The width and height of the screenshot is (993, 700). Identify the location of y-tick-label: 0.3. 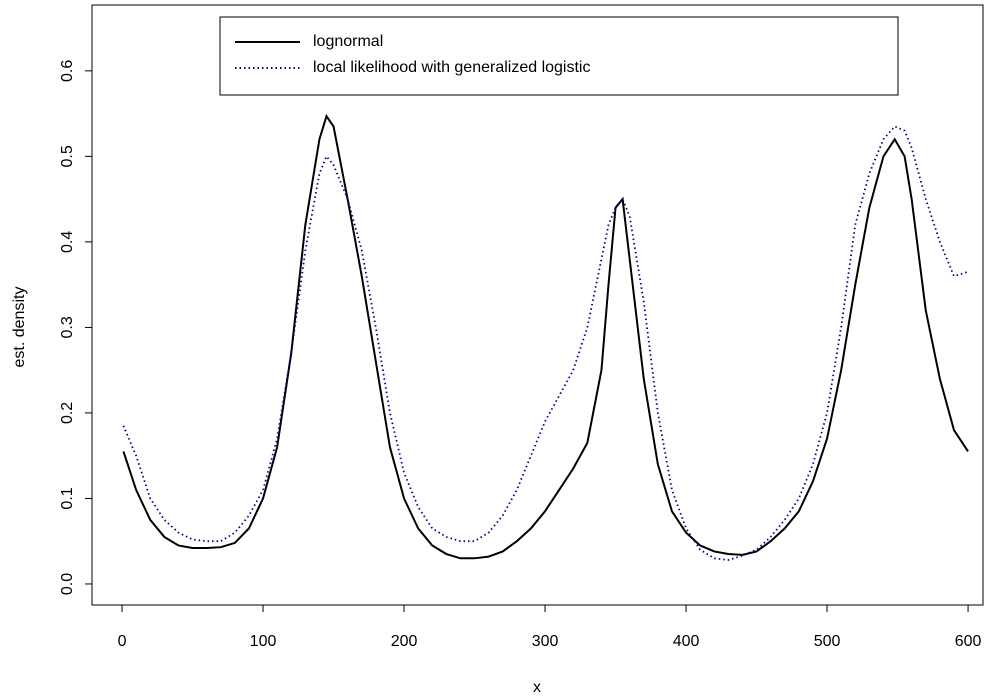
(67, 327).